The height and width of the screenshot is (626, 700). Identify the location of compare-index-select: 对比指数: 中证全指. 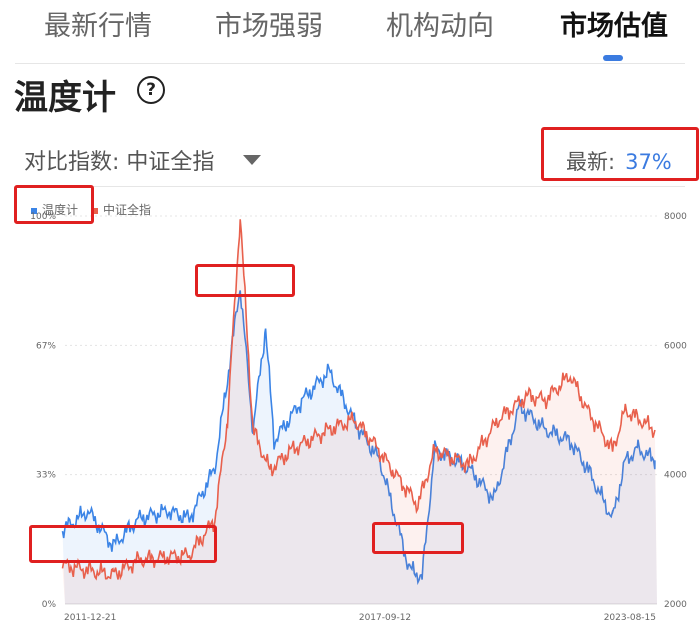
(119, 160).